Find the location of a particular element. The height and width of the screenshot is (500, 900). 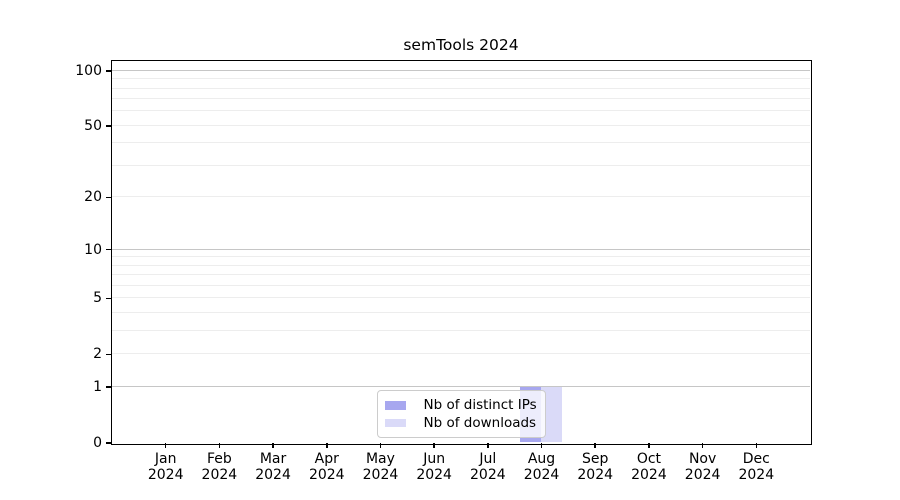

x-tick-label: Jun 2024 is located at coordinates (434, 467).